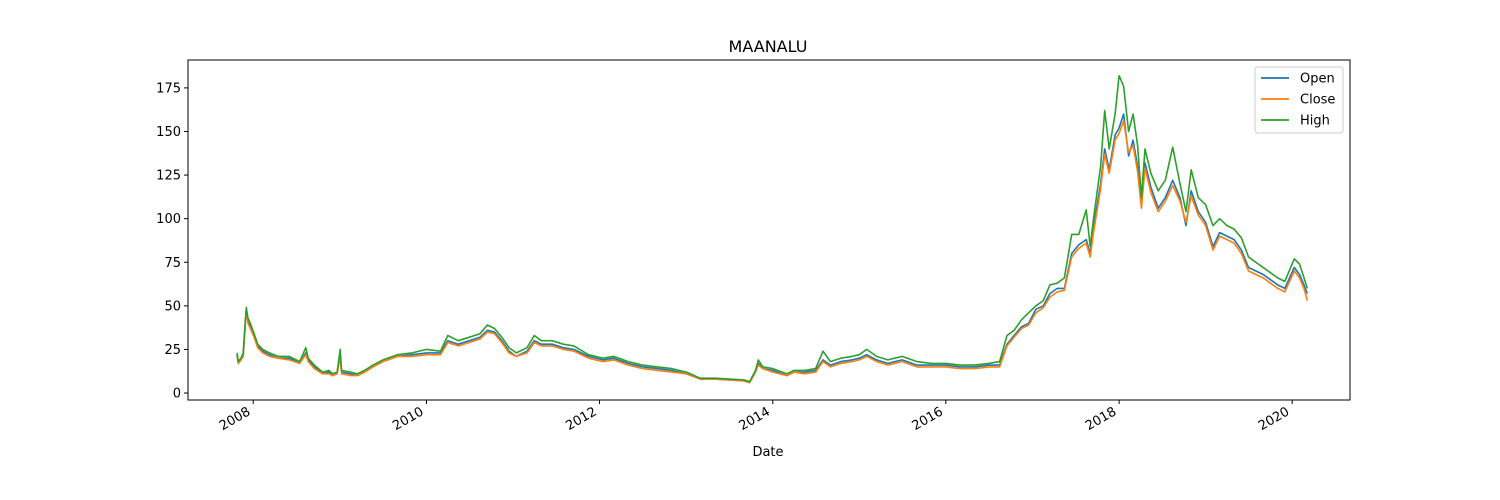 This screenshot has height=500, width=1500. What do you see at coordinates (1274, 419) in the screenshot?
I see `x-tick-label: 2020` at bounding box center [1274, 419].